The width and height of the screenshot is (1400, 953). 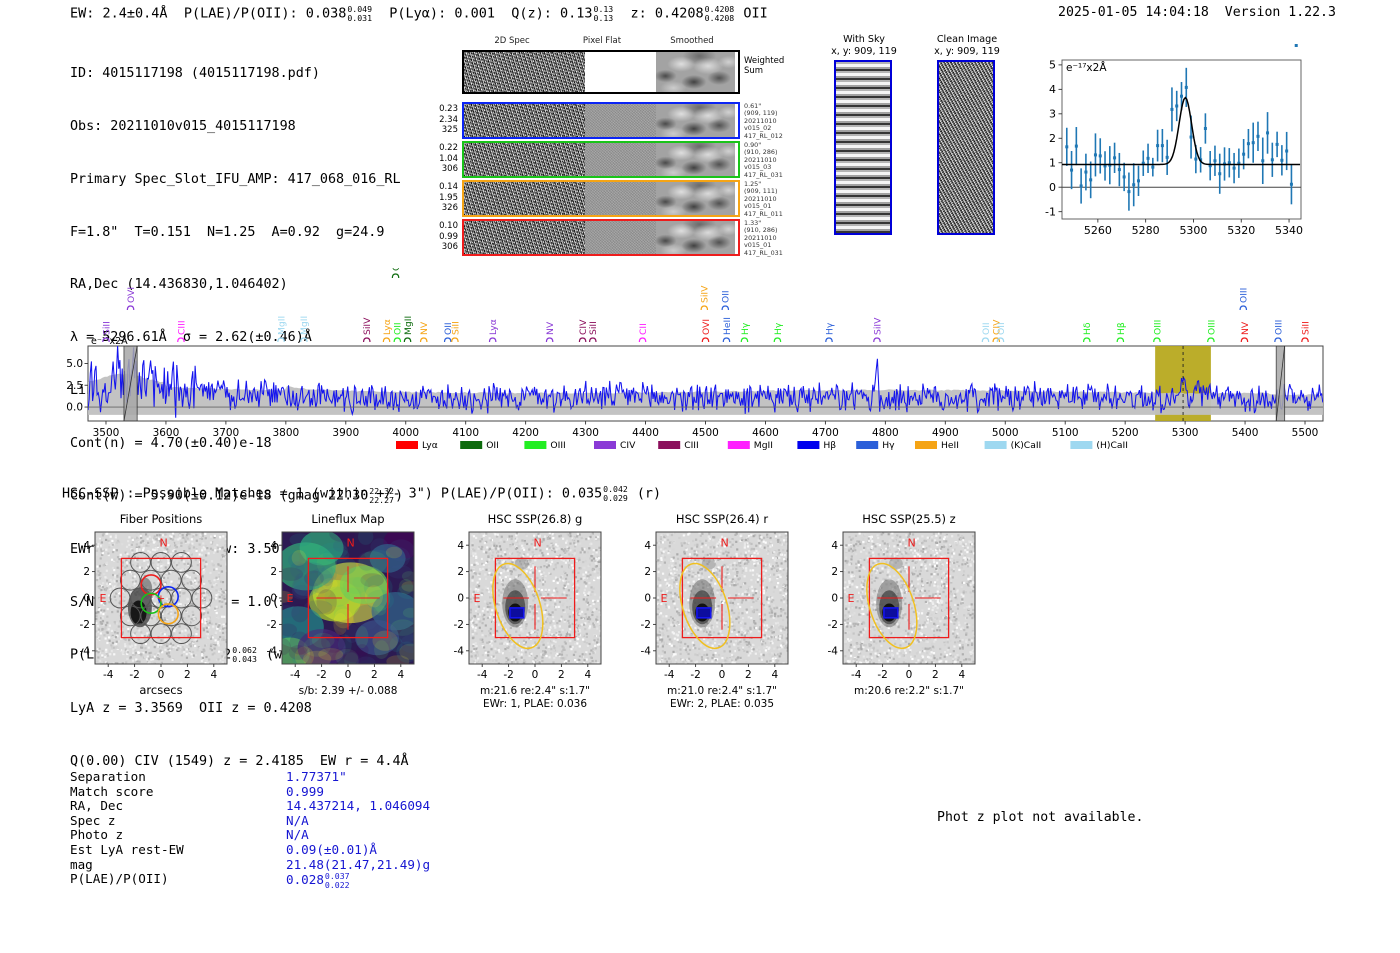 I want to click on fiber-right-meta: 1.25" (909, 111) 20211010 v015_01 417_RL_011, so click(x=763, y=199).